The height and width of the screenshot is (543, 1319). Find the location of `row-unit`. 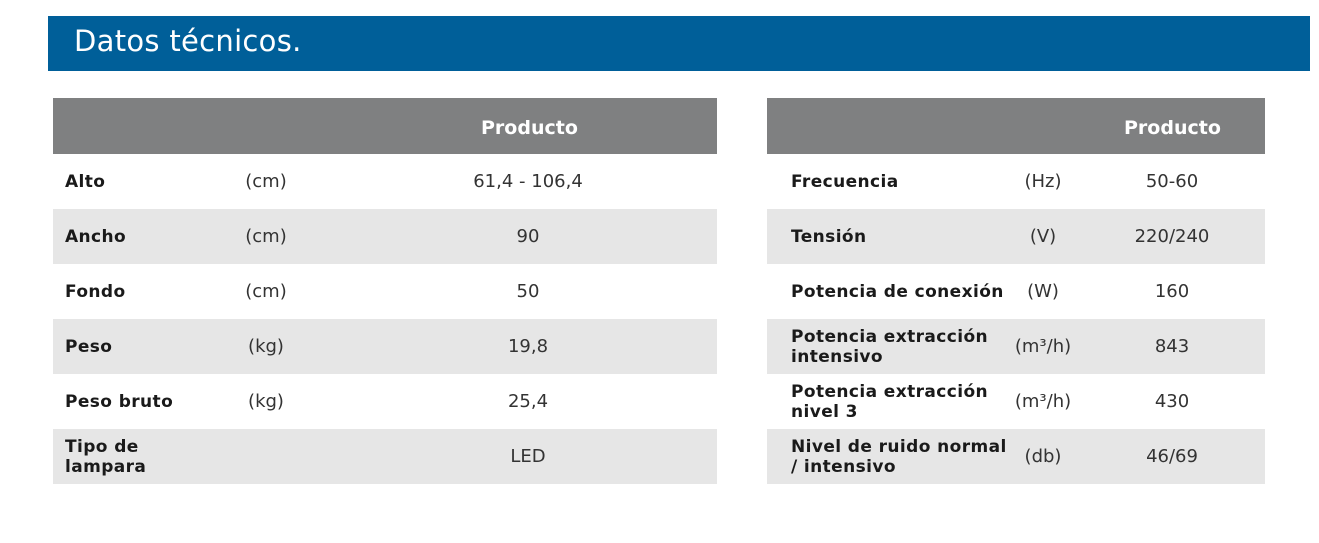

row-unit is located at coordinates (266, 456).